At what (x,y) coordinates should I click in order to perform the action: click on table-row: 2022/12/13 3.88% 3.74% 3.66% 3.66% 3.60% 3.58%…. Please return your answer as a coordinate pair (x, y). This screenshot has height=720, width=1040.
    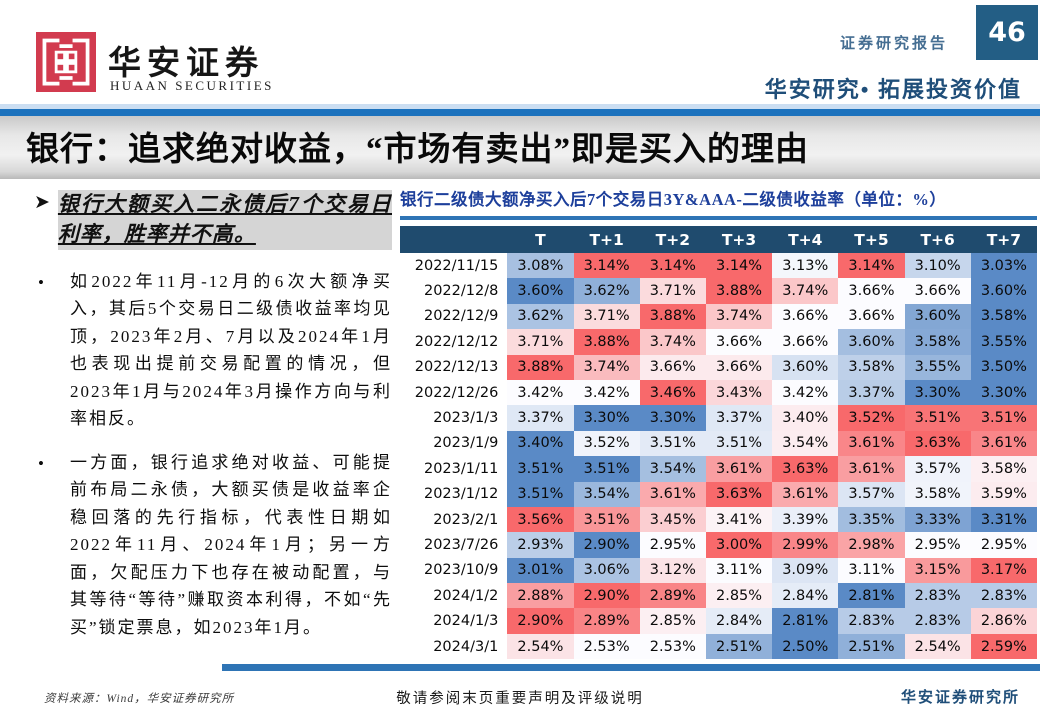
    Looking at the image, I should click on (718, 367).